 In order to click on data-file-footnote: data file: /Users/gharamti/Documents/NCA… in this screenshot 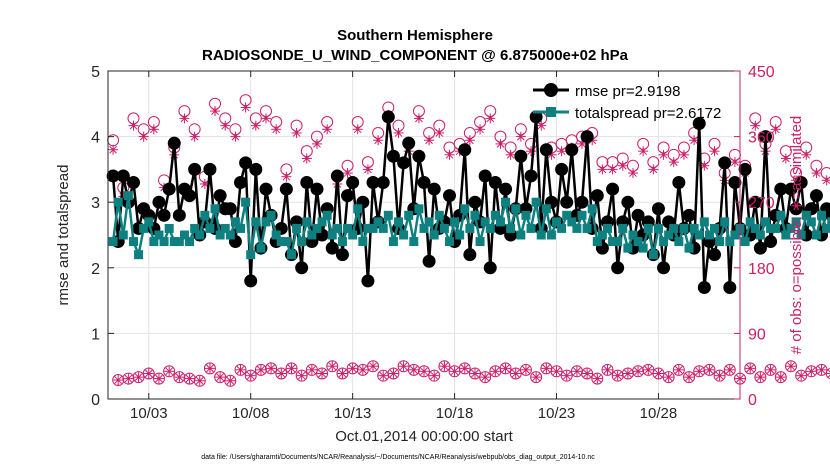, I will do `click(398, 457)`.